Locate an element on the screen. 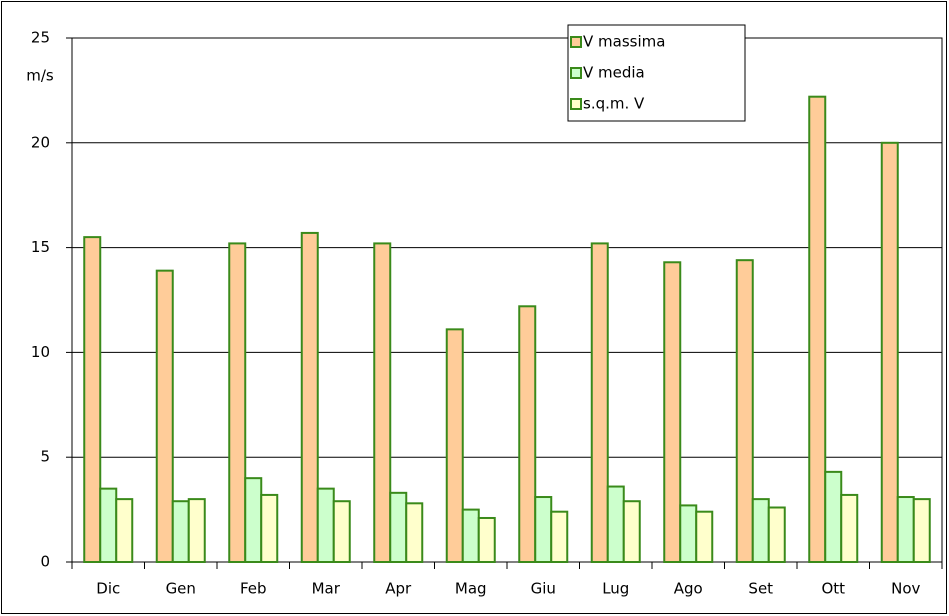  x-tick-label: Set is located at coordinates (760, 589).